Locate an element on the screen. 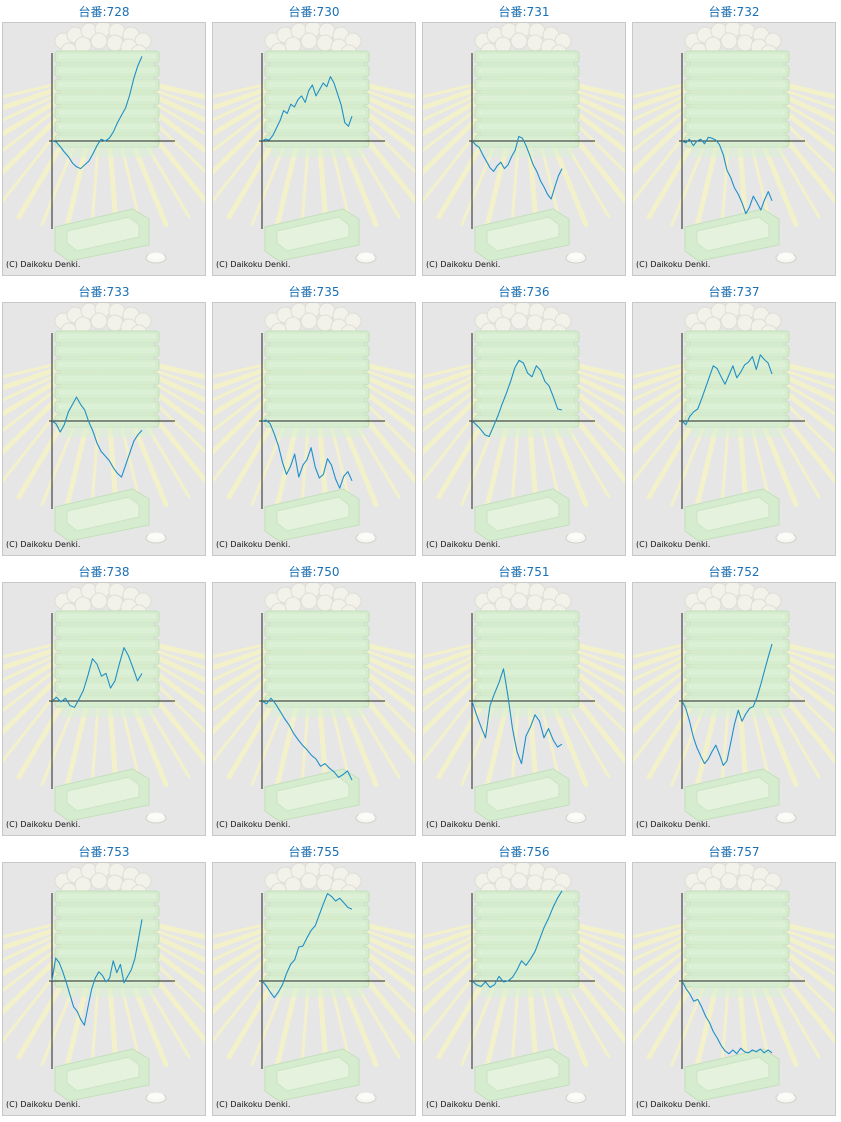  machine-number-title: 台番:728 is located at coordinates (104, 12).